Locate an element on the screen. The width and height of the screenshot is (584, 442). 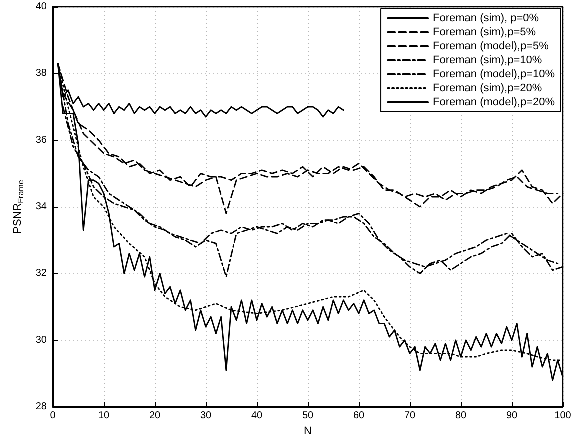
legend-label: Foreman (model),p=5% is located at coordinates (491, 46).